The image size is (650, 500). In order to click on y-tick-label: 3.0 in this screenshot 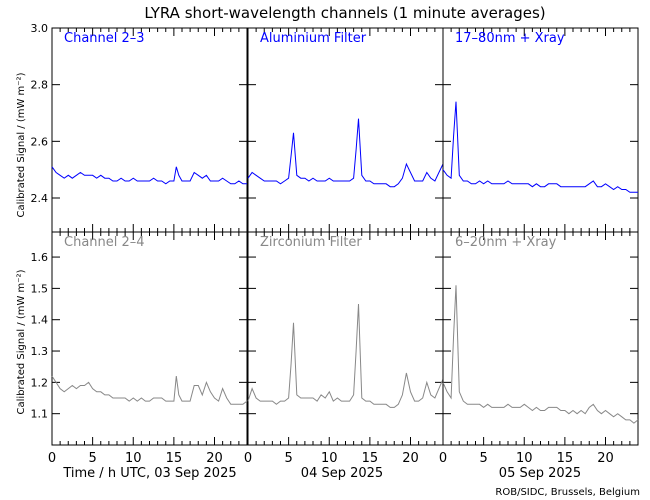, I will do `click(40, 28)`.